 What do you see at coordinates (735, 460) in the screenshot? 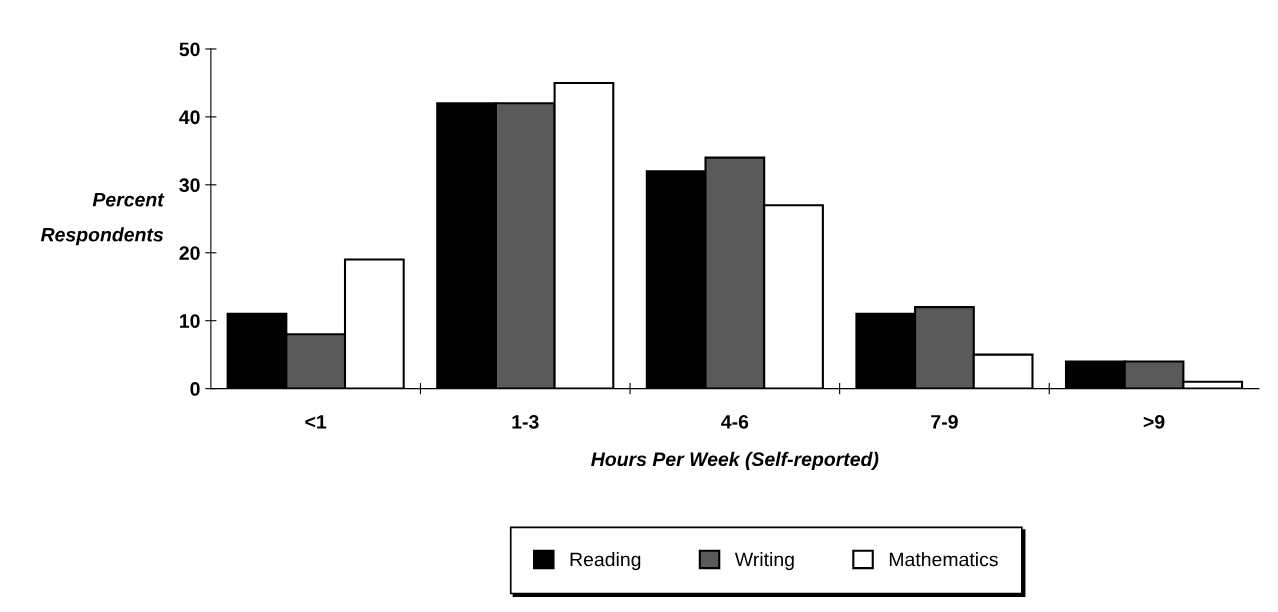
I see `x-axis-title: Hours Per Week (Self-reported)` at bounding box center [735, 460].